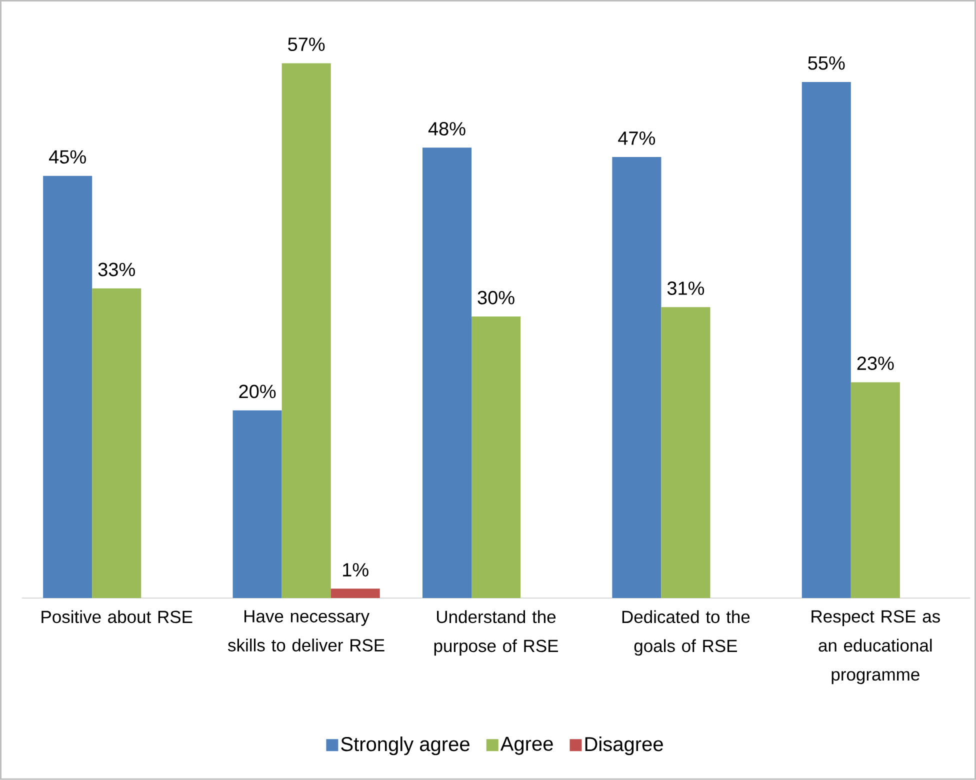 The height and width of the screenshot is (780, 976). I want to click on x-tick-label: Respect RSE as an educational programme, so click(876, 647).